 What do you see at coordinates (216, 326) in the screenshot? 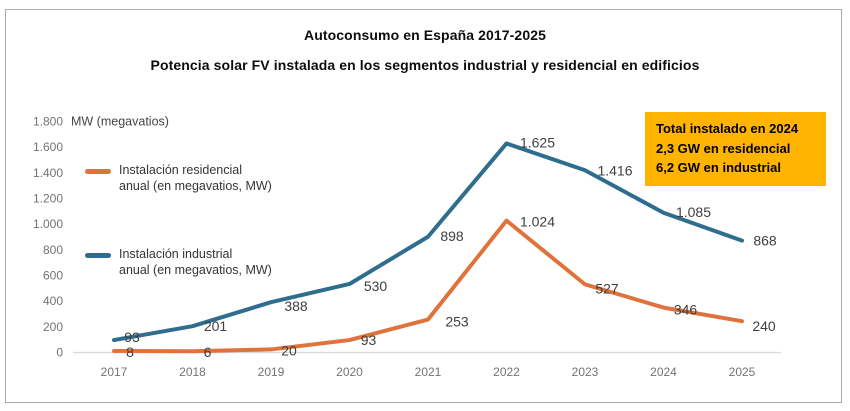
I see `industrial-data-label: 201` at bounding box center [216, 326].